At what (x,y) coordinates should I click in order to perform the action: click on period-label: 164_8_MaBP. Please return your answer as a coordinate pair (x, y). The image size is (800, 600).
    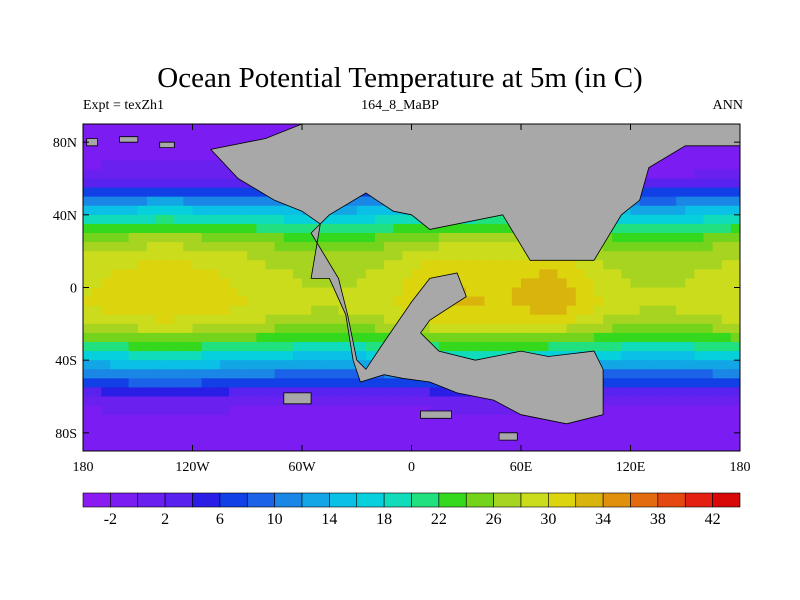
    Looking at the image, I should click on (400, 105).